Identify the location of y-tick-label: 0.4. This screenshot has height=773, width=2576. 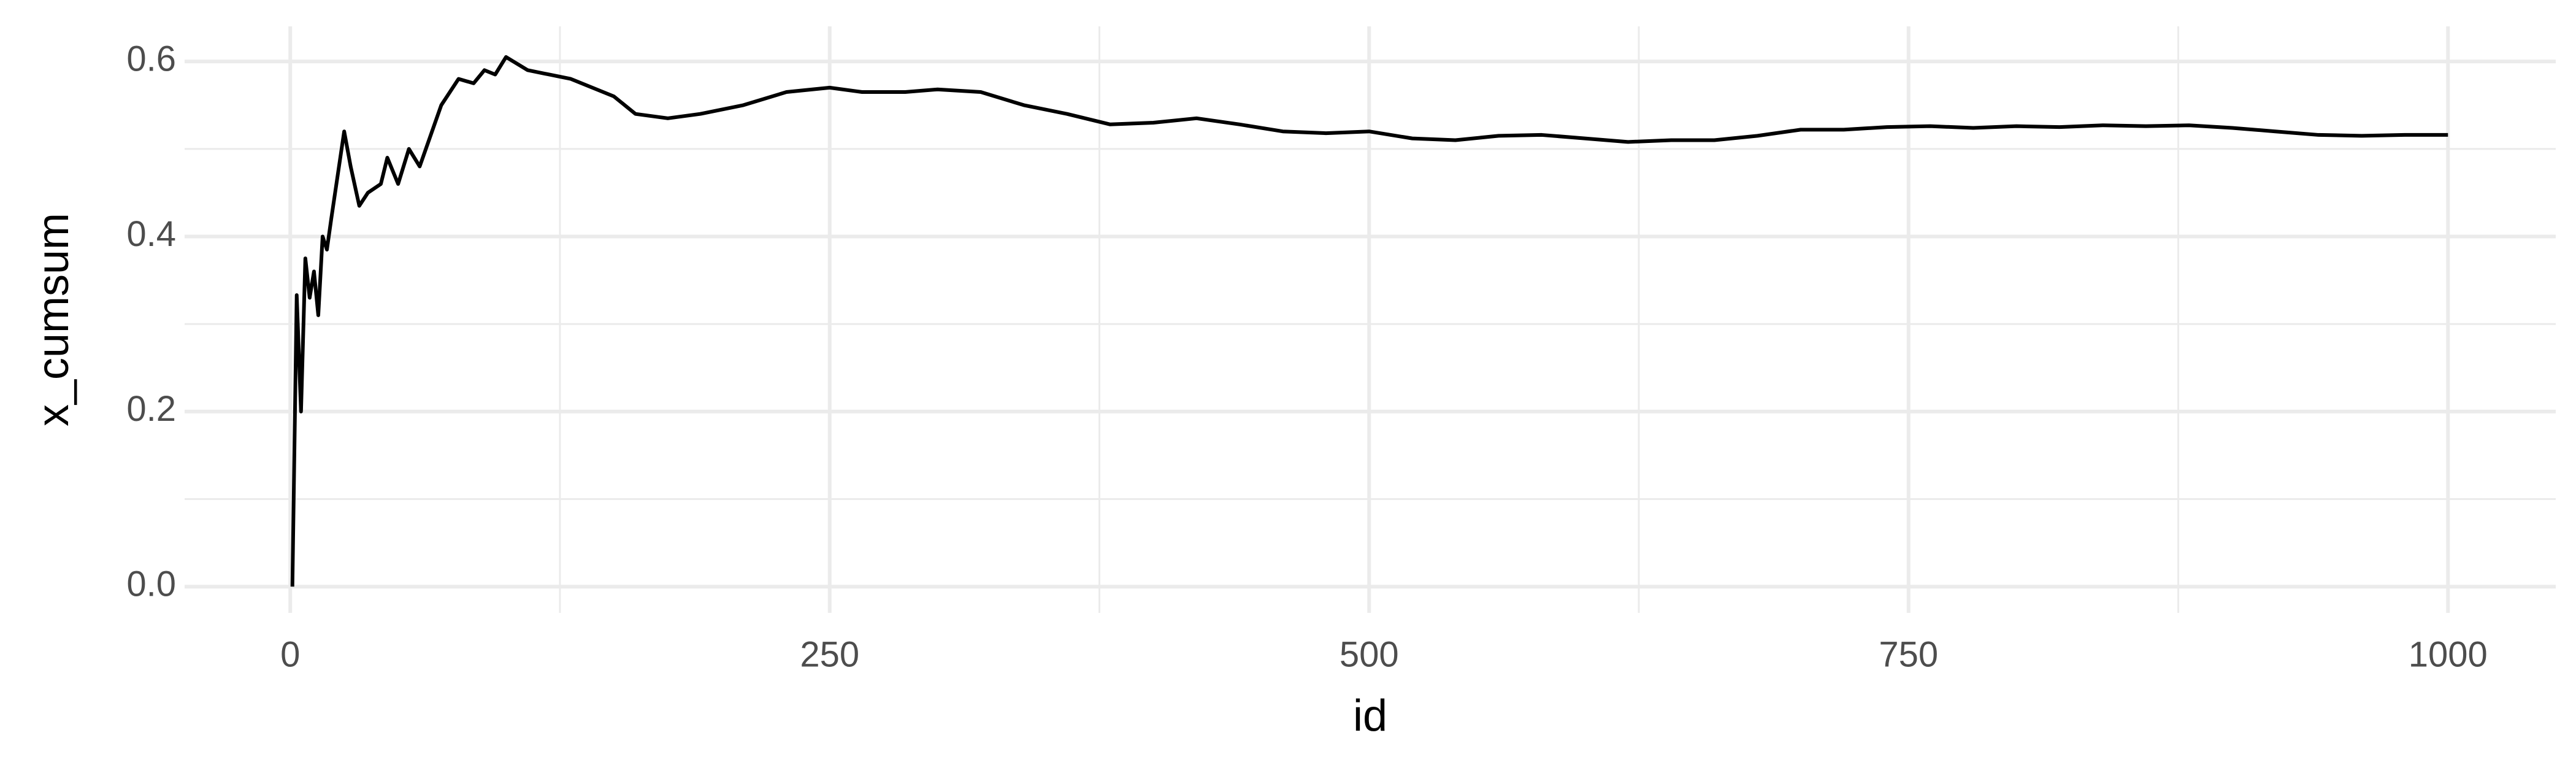
(151, 234).